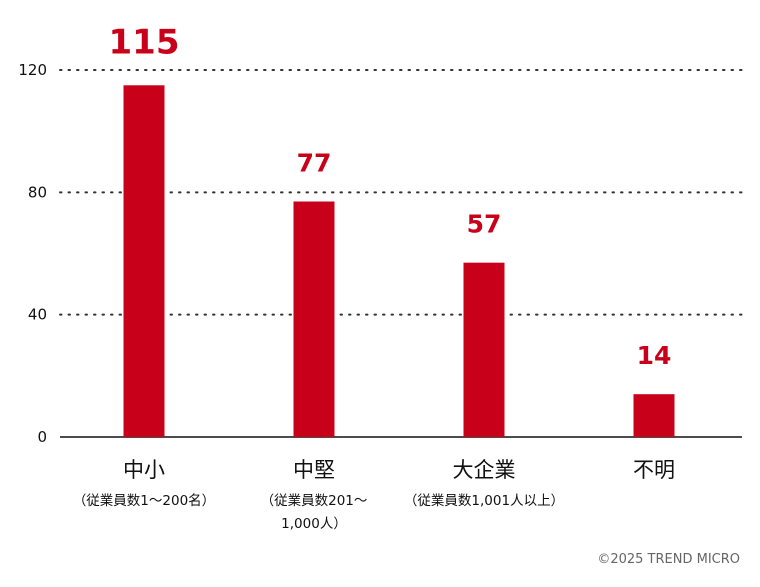 The height and width of the screenshot is (587, 760). Describe the element at coordinates (32, 70) in the screenshot. I see `y-tick-label: 120` at that location.